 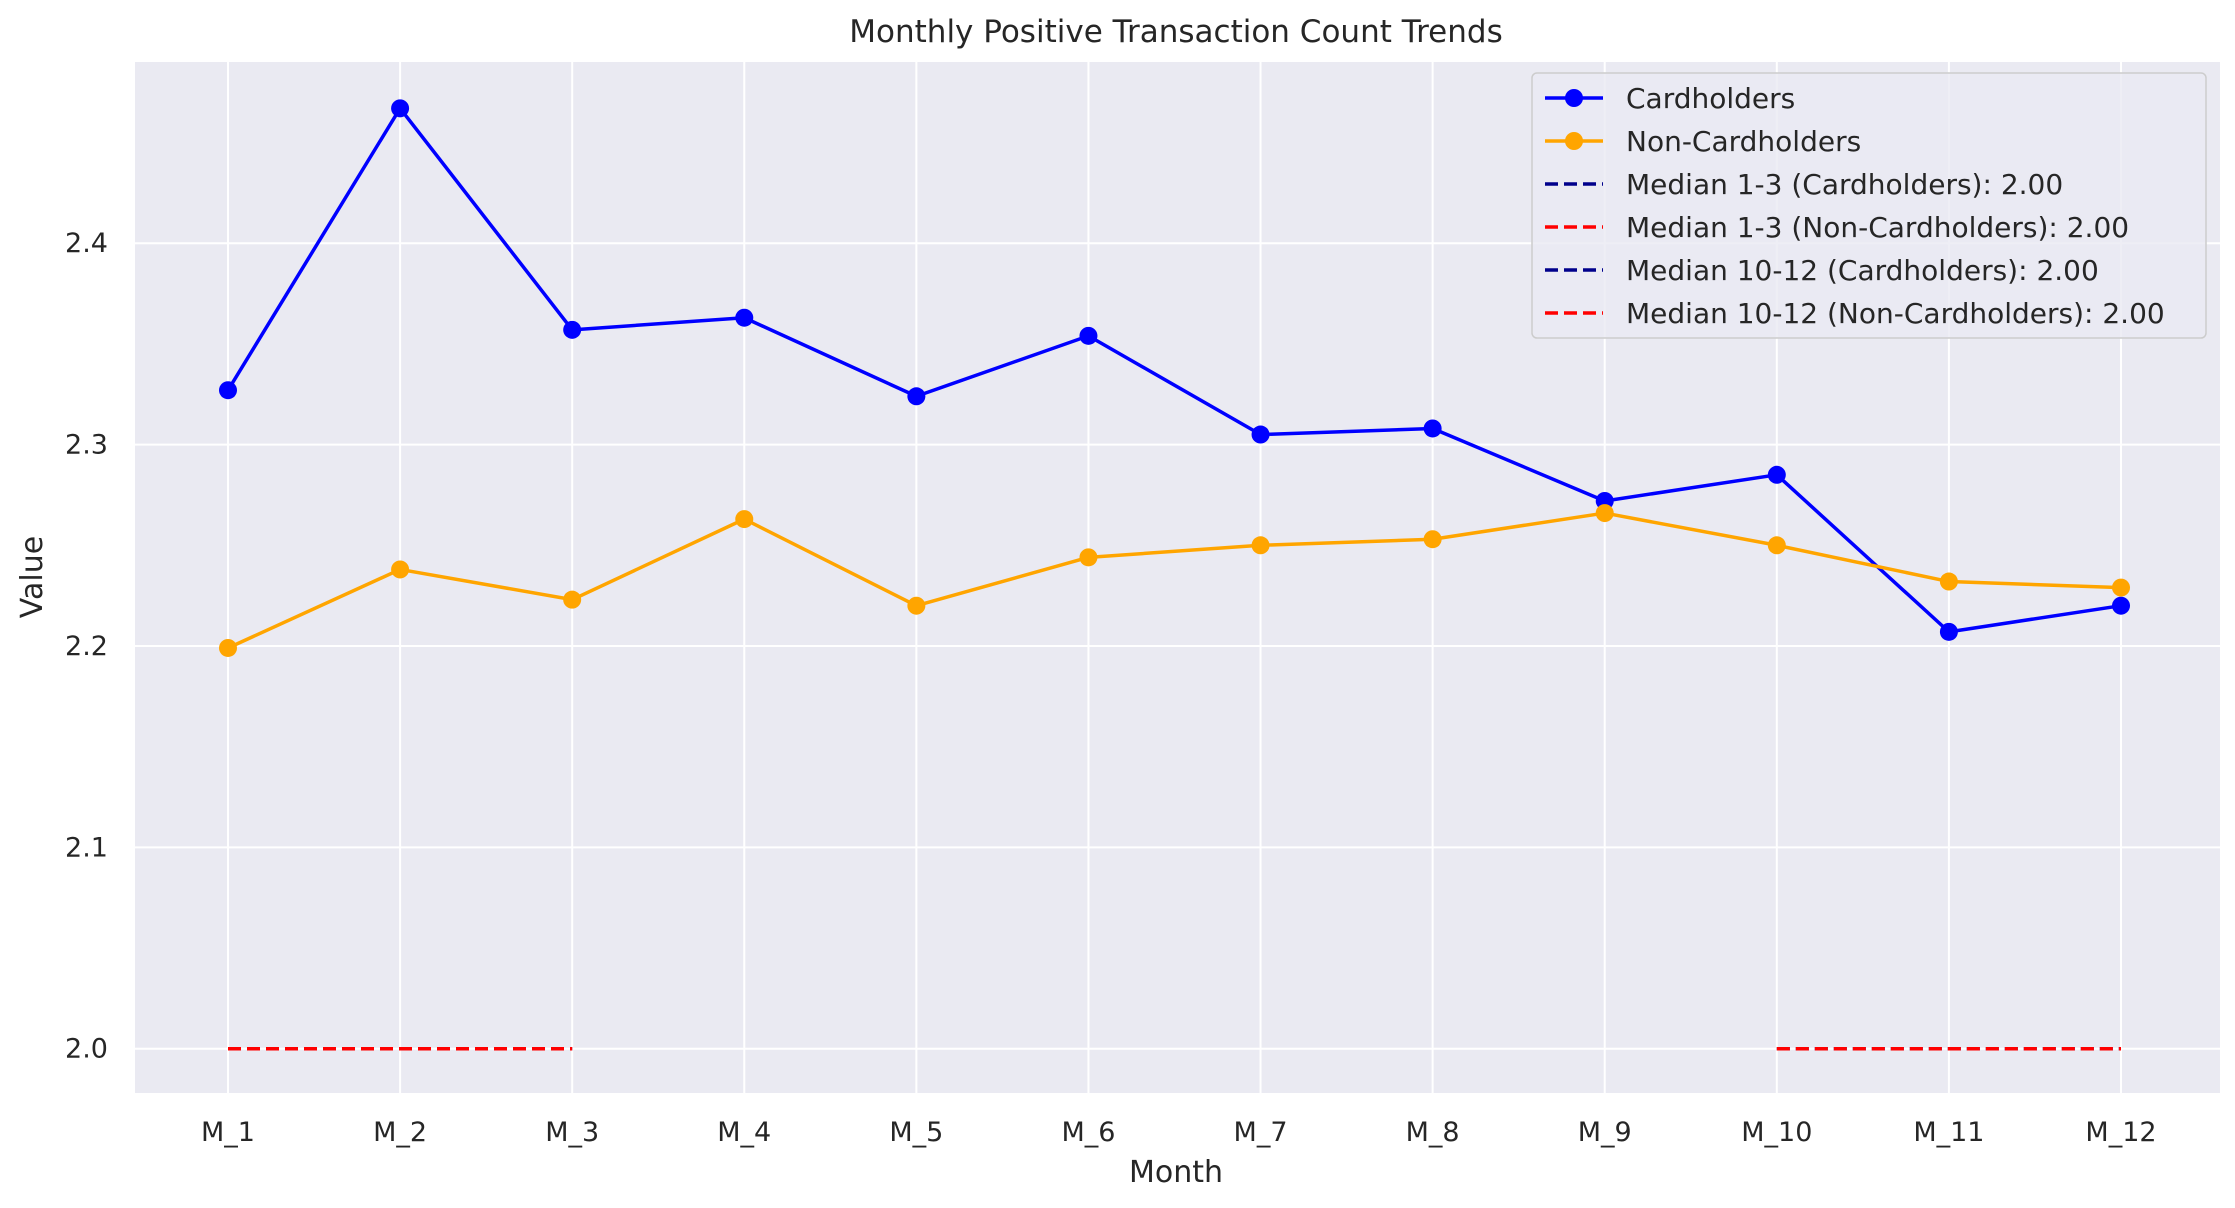 I want to click on legend-entry: Cardholders, so click(x=1670, y=98).